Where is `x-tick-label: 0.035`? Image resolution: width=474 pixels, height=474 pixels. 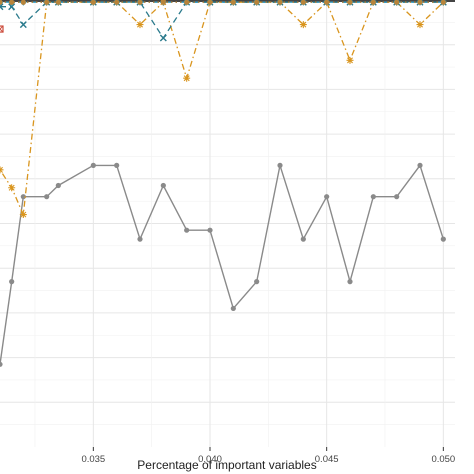 x-tick-label: 0.035 is located at coordinates (93, 459).